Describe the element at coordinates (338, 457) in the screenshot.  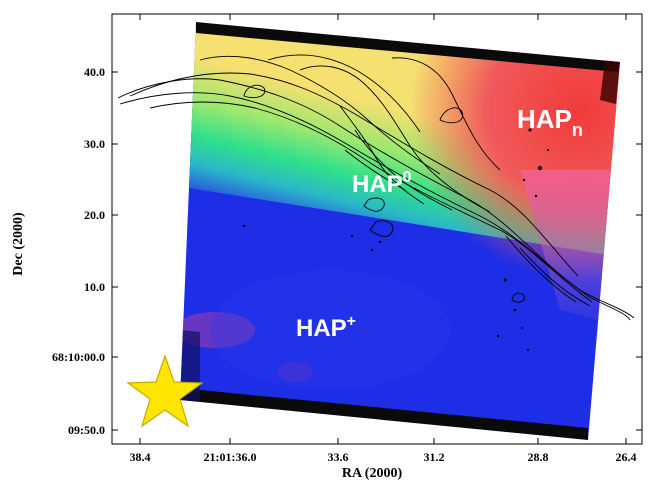
I see `x-tick-label: 33.6` at that location.